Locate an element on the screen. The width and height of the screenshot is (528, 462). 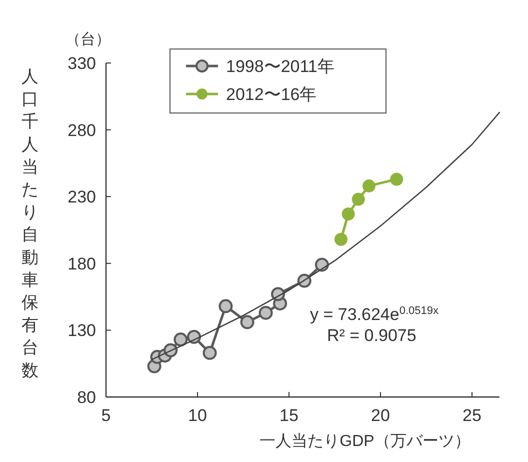
legend-label: 1998〜2011年 is located at coordinates (280, 66).